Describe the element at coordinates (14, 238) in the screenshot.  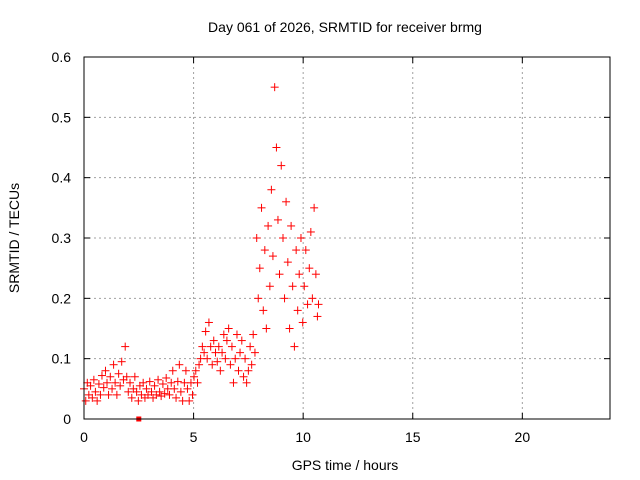
I see `y-axis-label: SRMTID / TECUs` at that location.